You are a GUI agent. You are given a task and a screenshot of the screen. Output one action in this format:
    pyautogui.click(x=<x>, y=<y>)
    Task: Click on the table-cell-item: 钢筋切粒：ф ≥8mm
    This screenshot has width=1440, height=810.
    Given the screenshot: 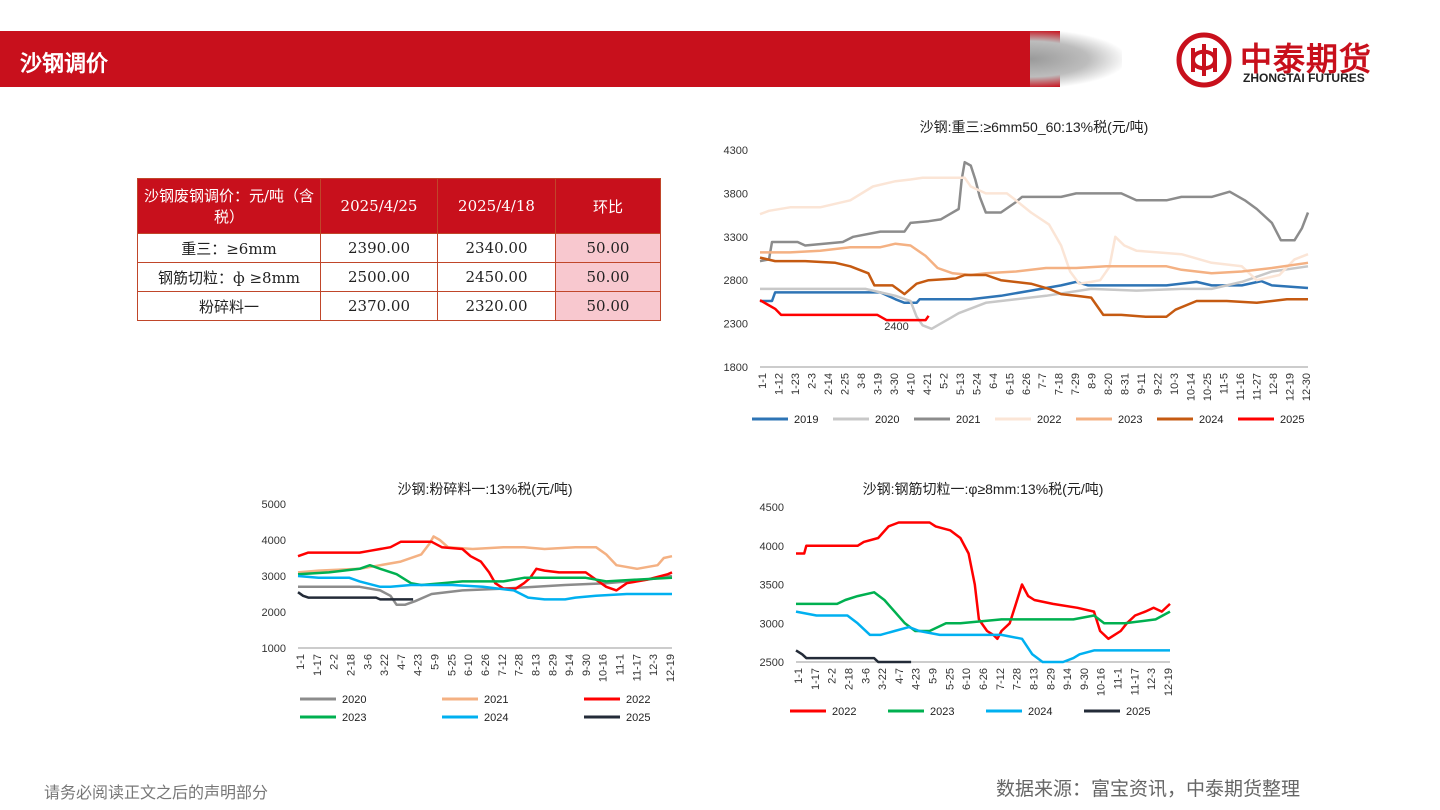 What is the action you would take?
    pyautogui.click(x=229, y=277)
    